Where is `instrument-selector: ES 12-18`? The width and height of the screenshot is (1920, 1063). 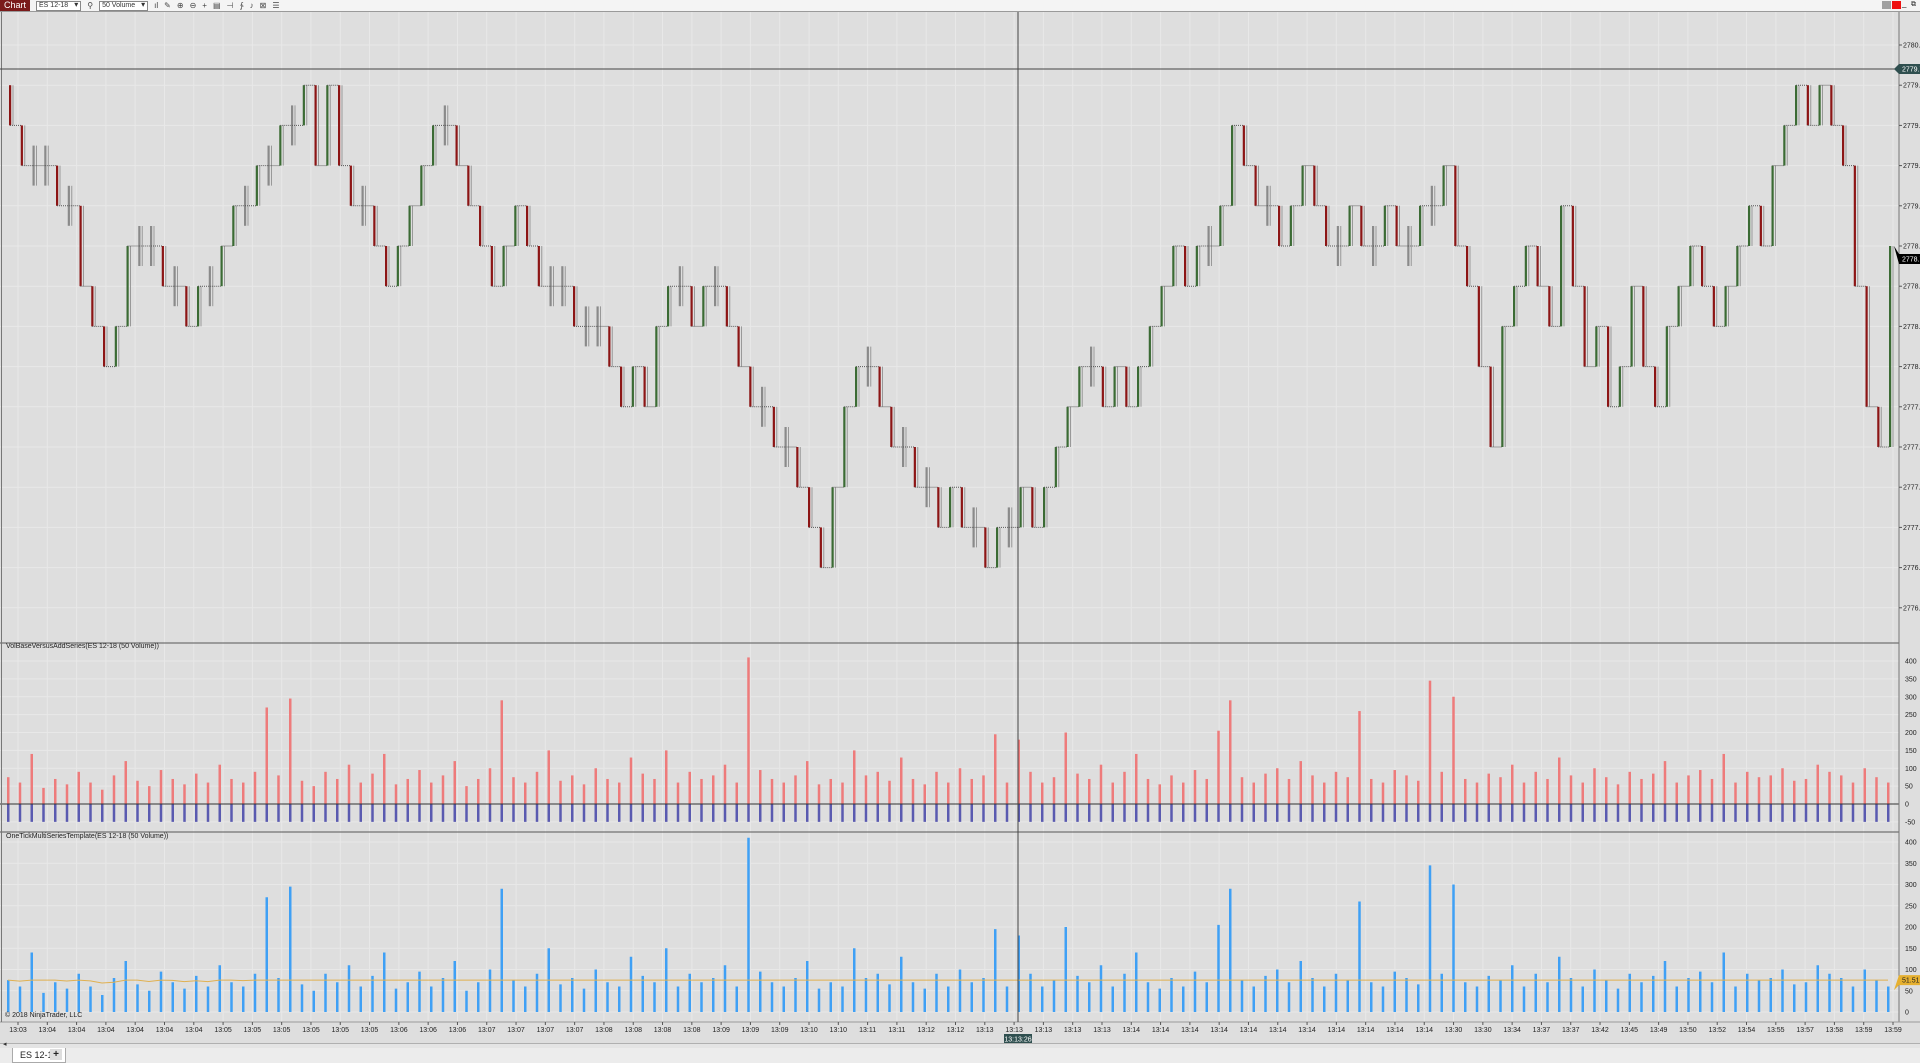
instrument-selector: ES 12-18 is located at coordinates (59, 5).